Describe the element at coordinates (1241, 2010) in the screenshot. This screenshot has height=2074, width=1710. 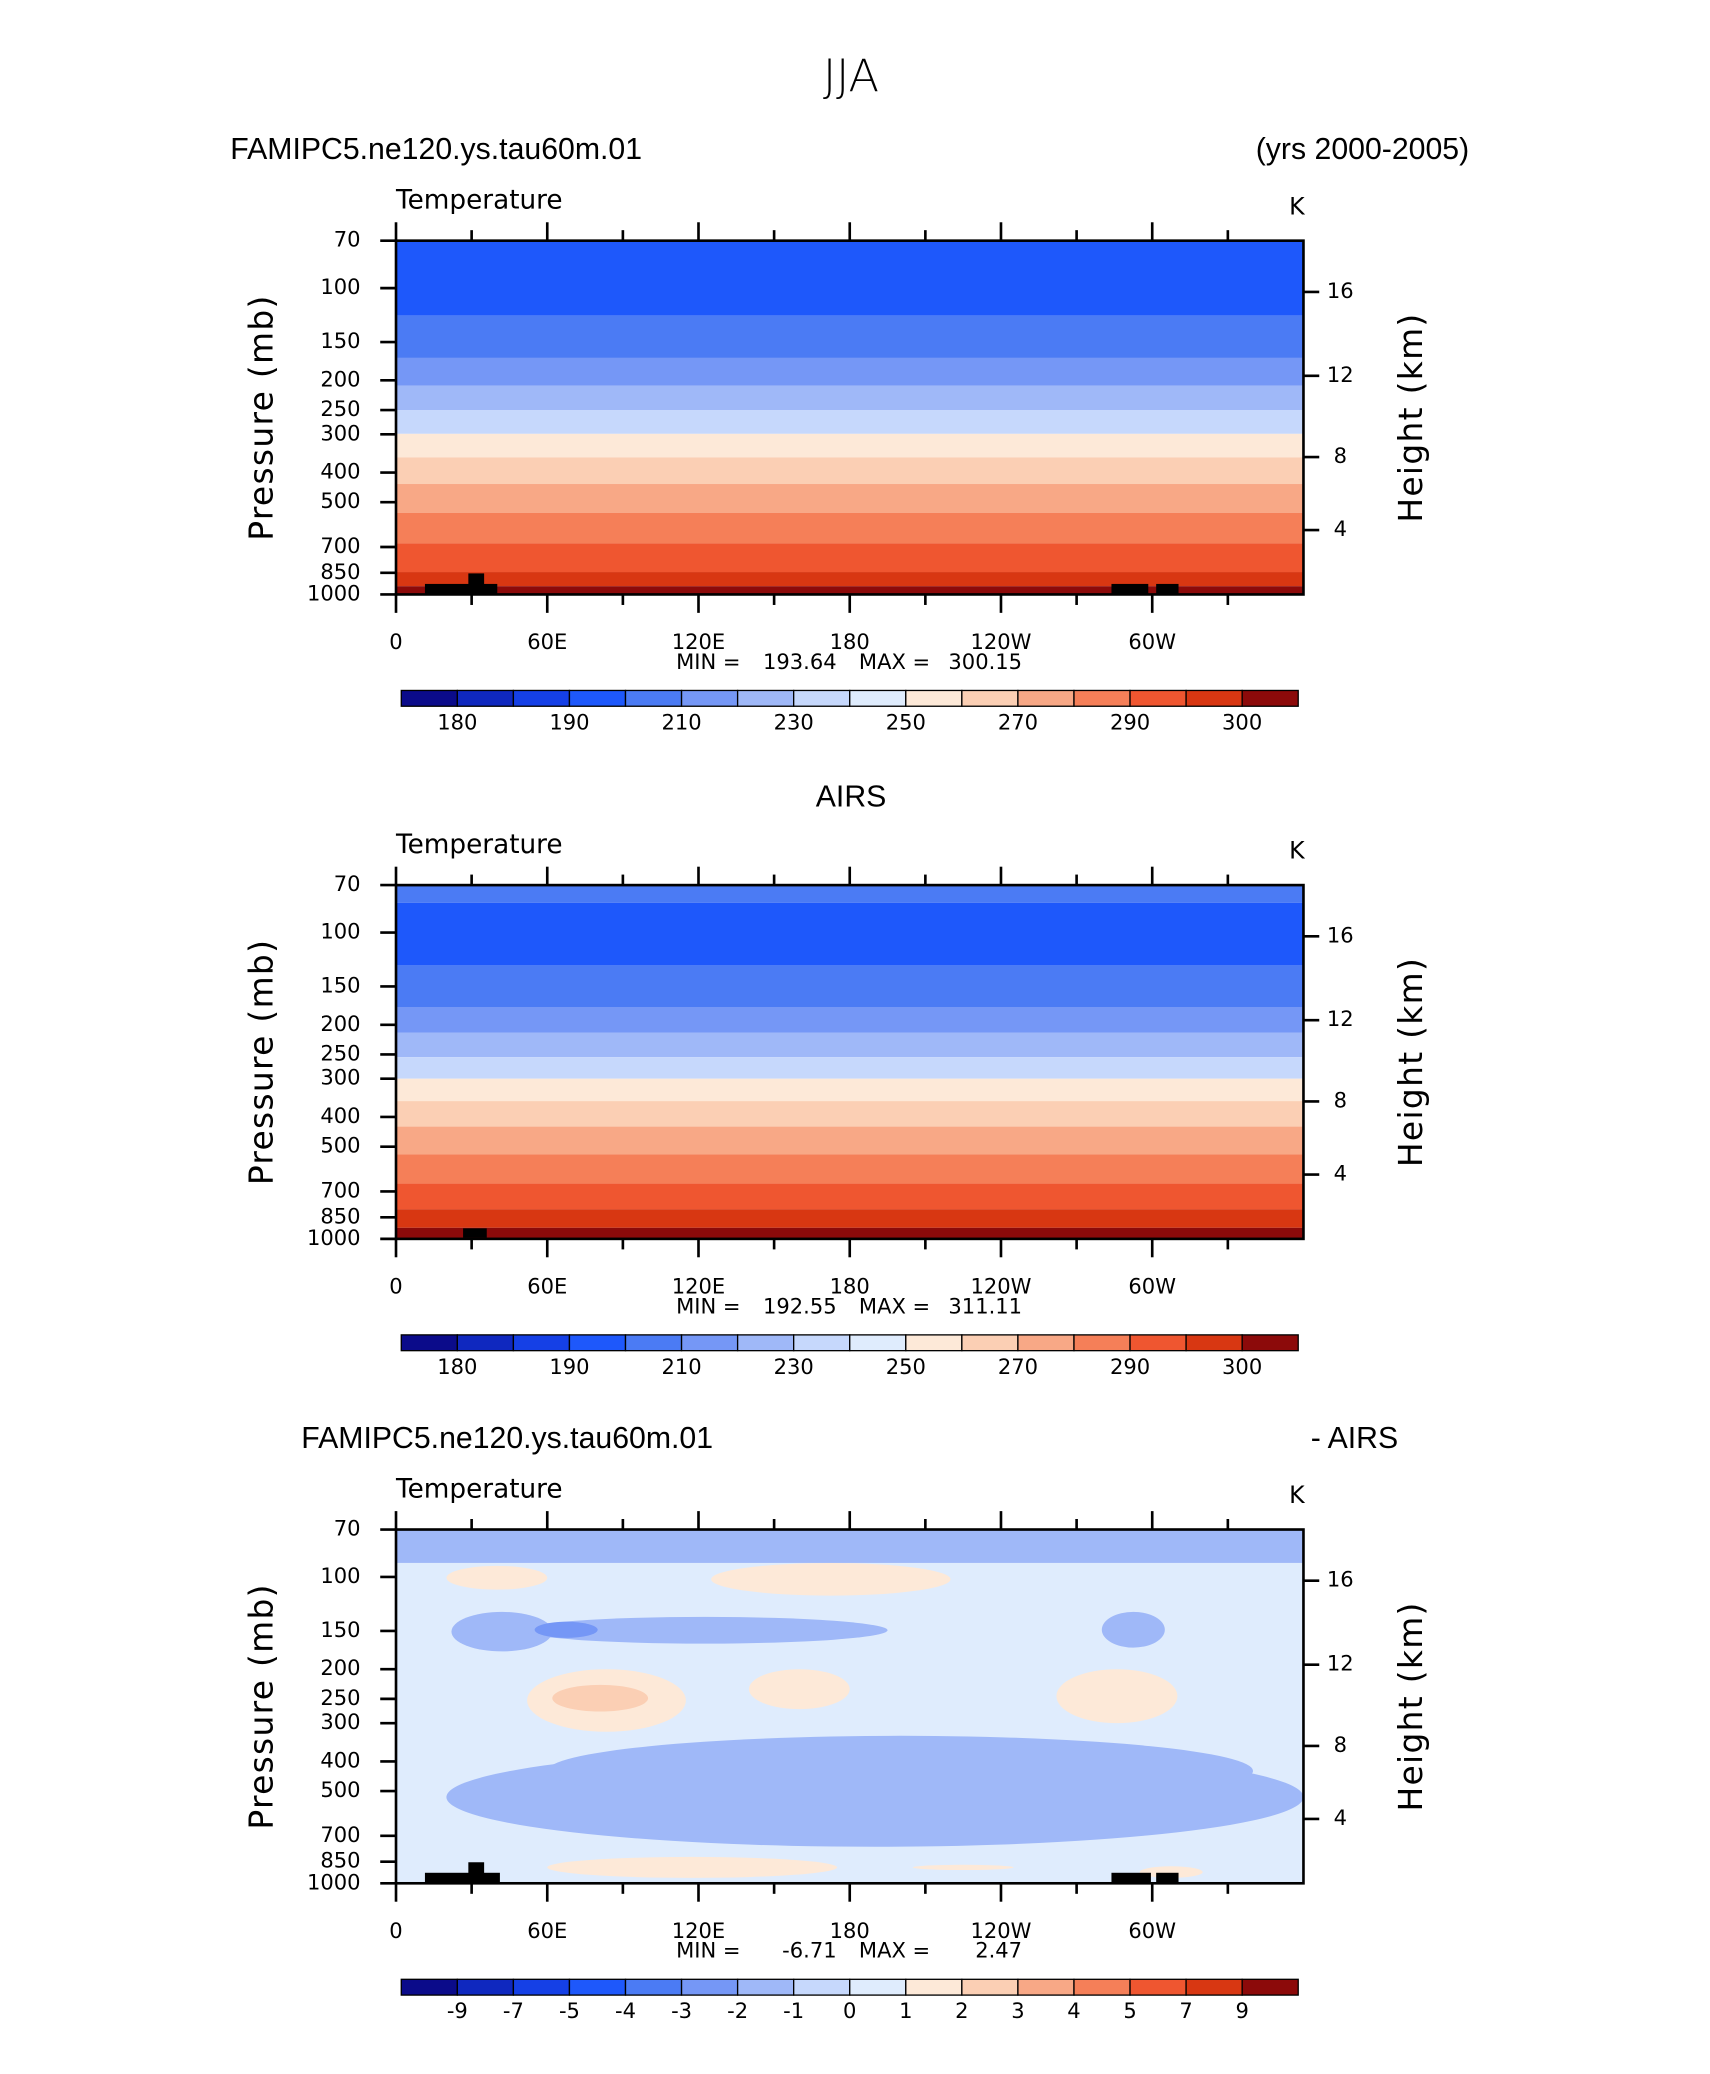
I see `colorbar-label: 9` at that location.